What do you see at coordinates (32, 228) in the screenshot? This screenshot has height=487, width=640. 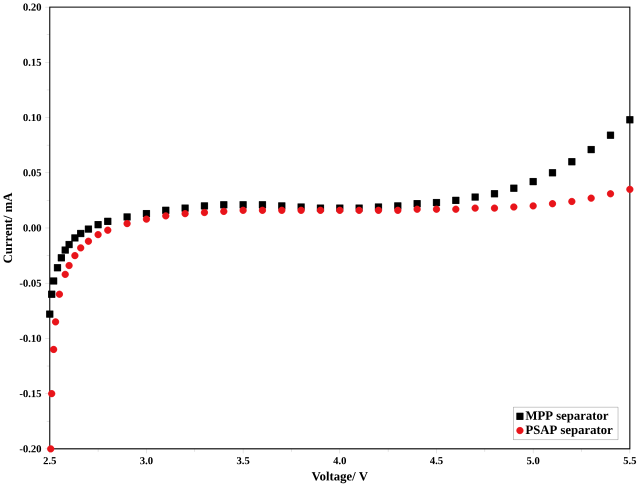 I see `y-tick-label: 0.00` at bounding box center [32, 228].